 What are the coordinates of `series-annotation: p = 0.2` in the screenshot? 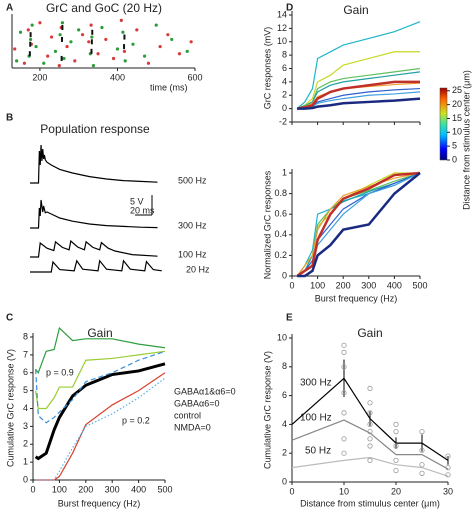 It's located at (136, 420).